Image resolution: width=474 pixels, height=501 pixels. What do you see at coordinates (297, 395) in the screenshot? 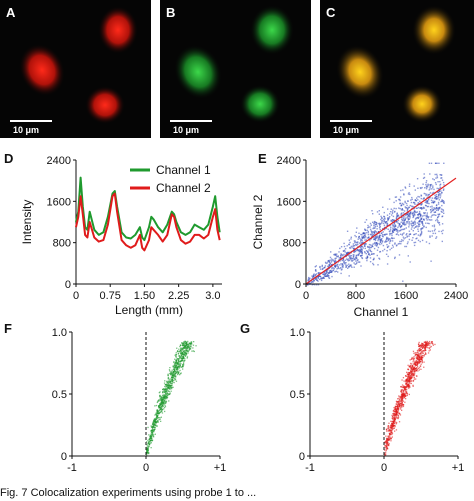
I see `y-tick-label: 0.5` at bounding box center [297, 395].